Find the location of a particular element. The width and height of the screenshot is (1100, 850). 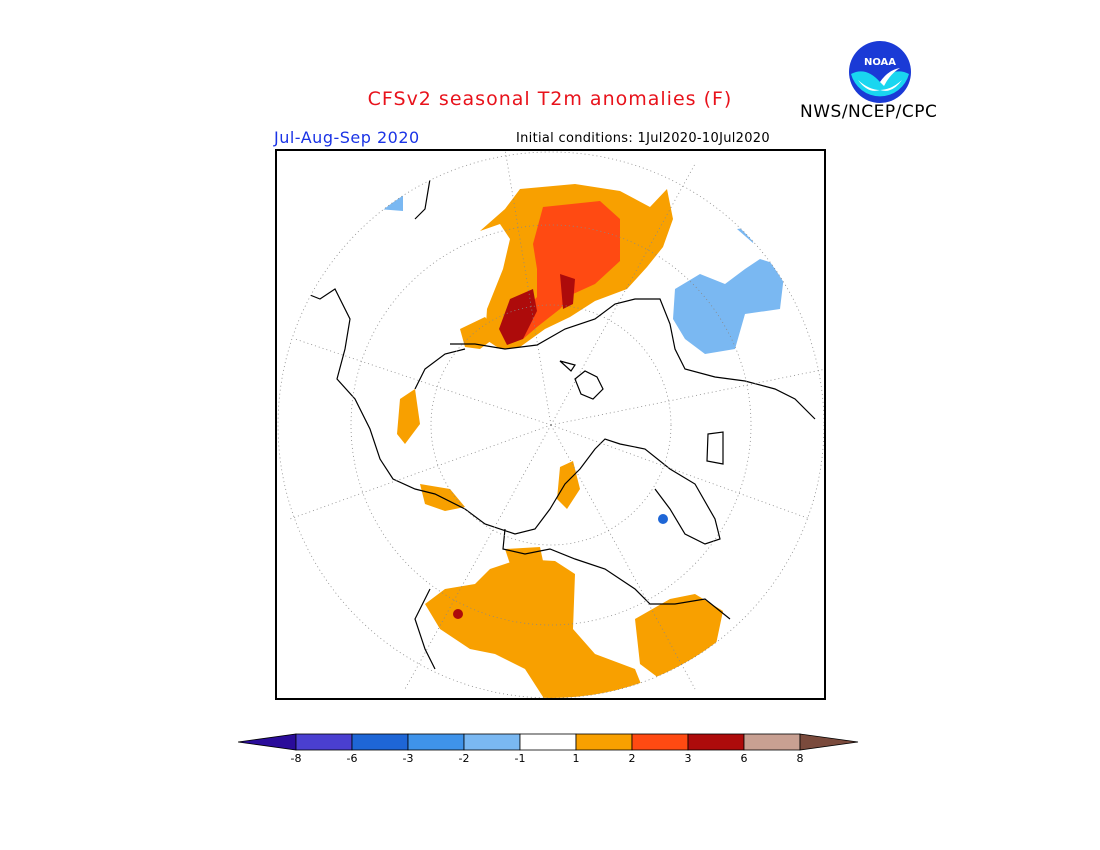

anomaly-region-siberia-red is located at coordinates (567, 270).